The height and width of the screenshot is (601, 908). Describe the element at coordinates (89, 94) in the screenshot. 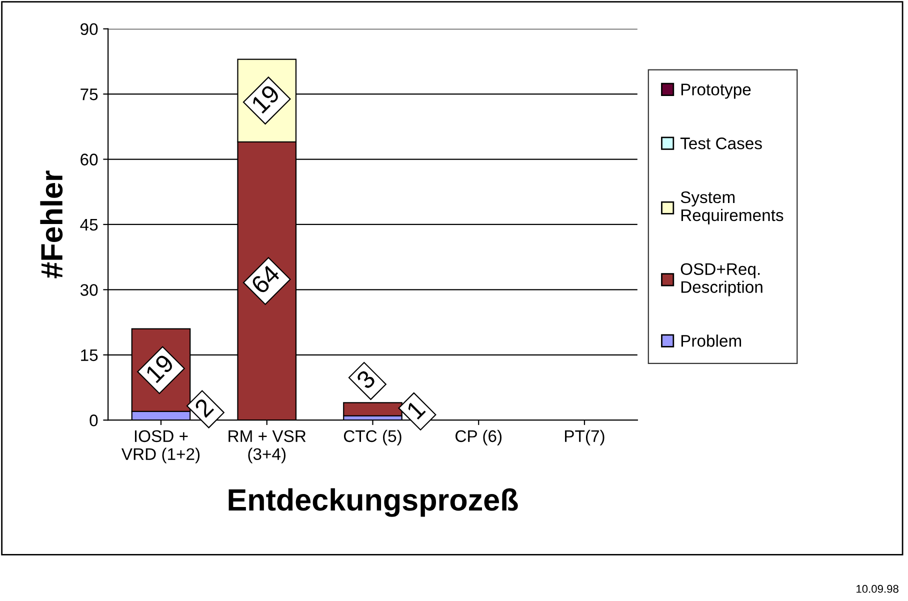

I see `y-tick-label: 75` at that location.